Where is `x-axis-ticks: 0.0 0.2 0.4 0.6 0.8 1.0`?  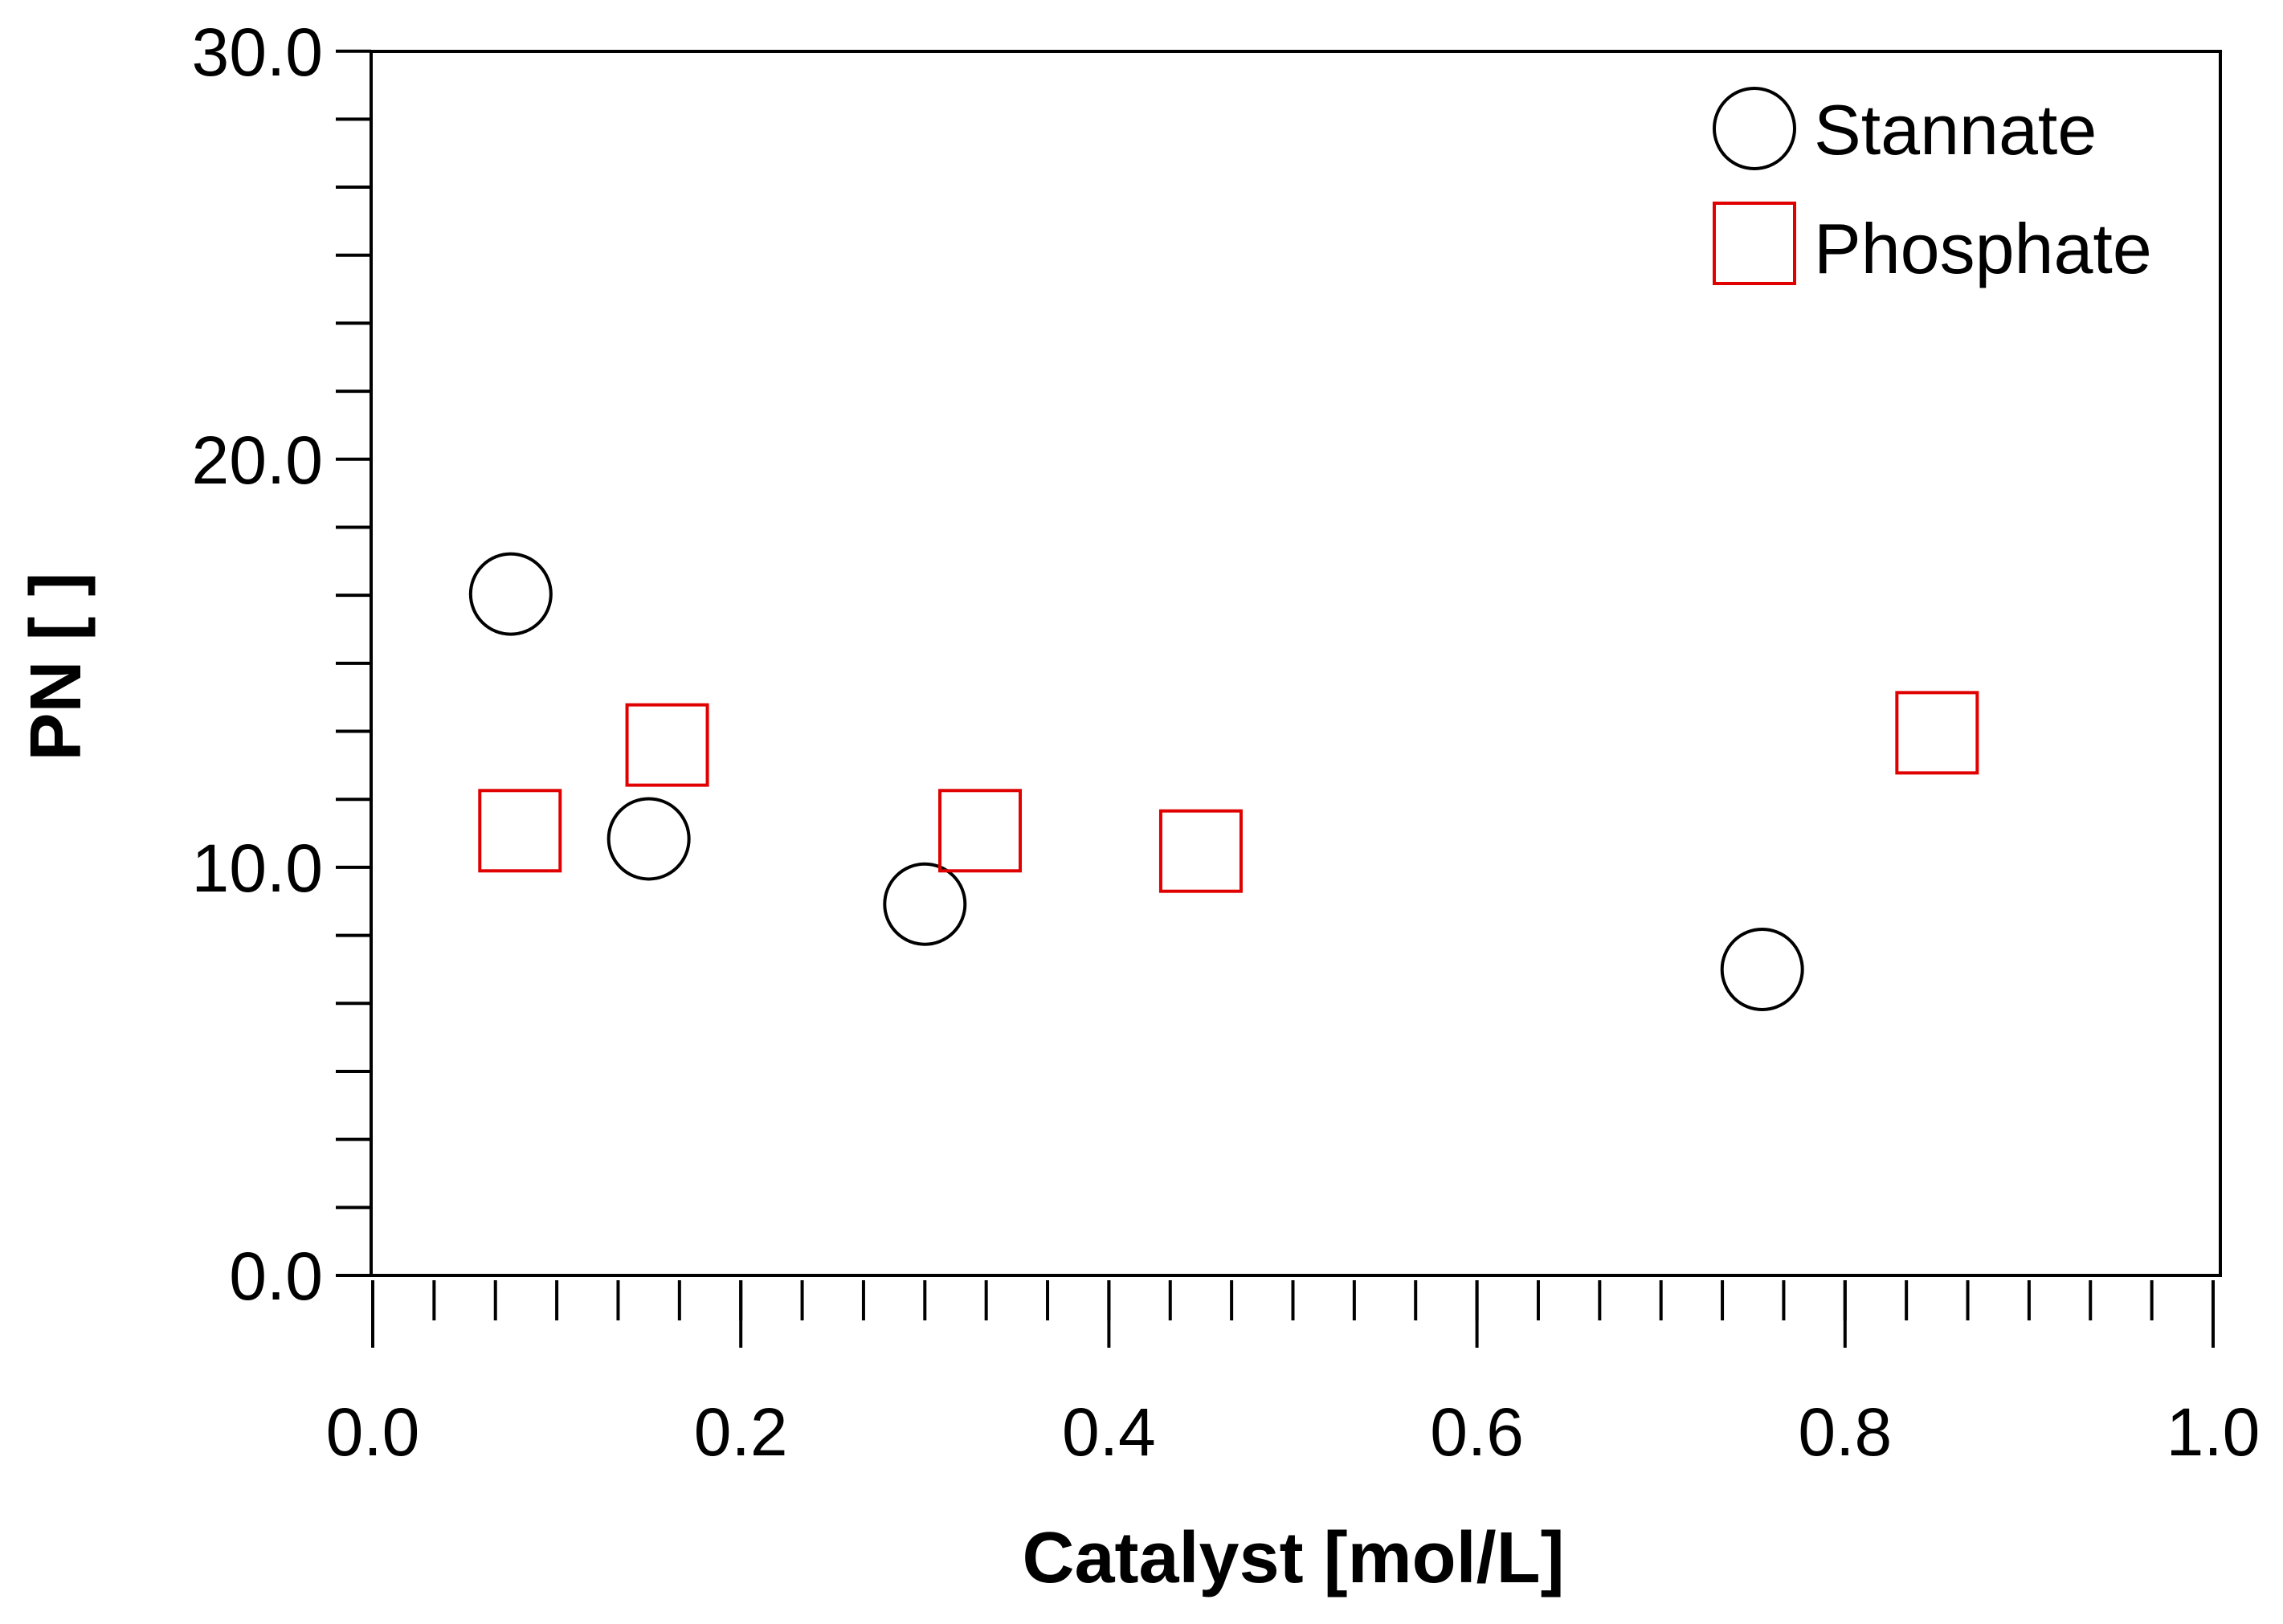 x-axis-ticks: 0.0 0.2 0.4 0.6 0.8 1.0 is located at coordinates (1293, 1375).